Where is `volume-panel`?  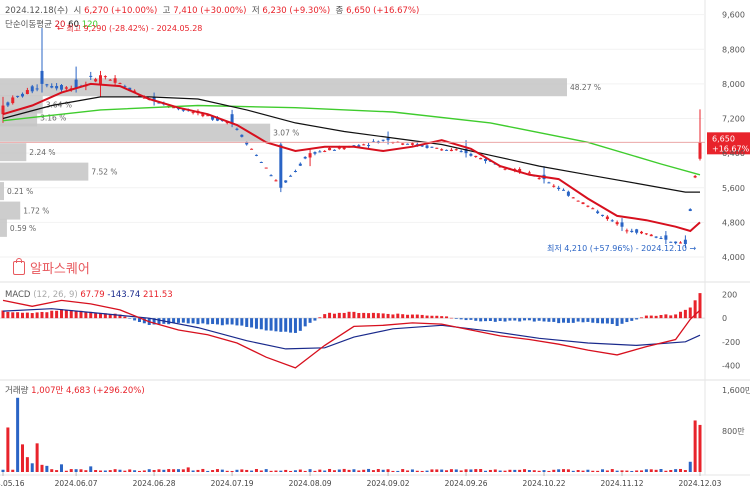
volume-panel is located at coordinates (351, 434).